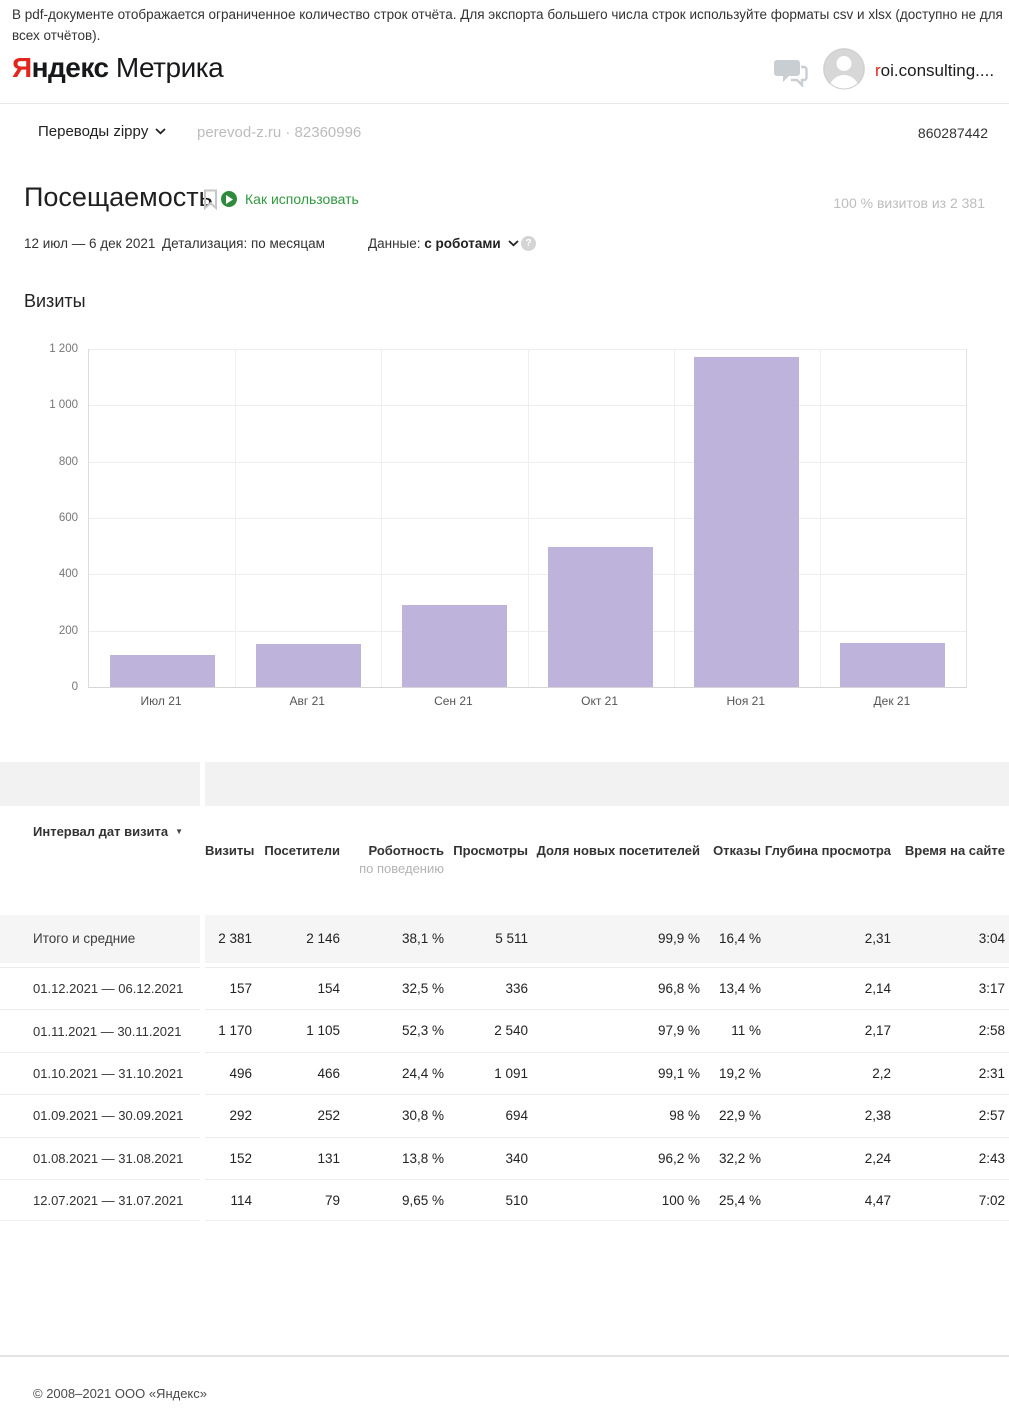 The image size is (1009, 1427). Describe the element at coordinates (240, 988) in the screenshot. I see `metric-cell: 157` at that location.